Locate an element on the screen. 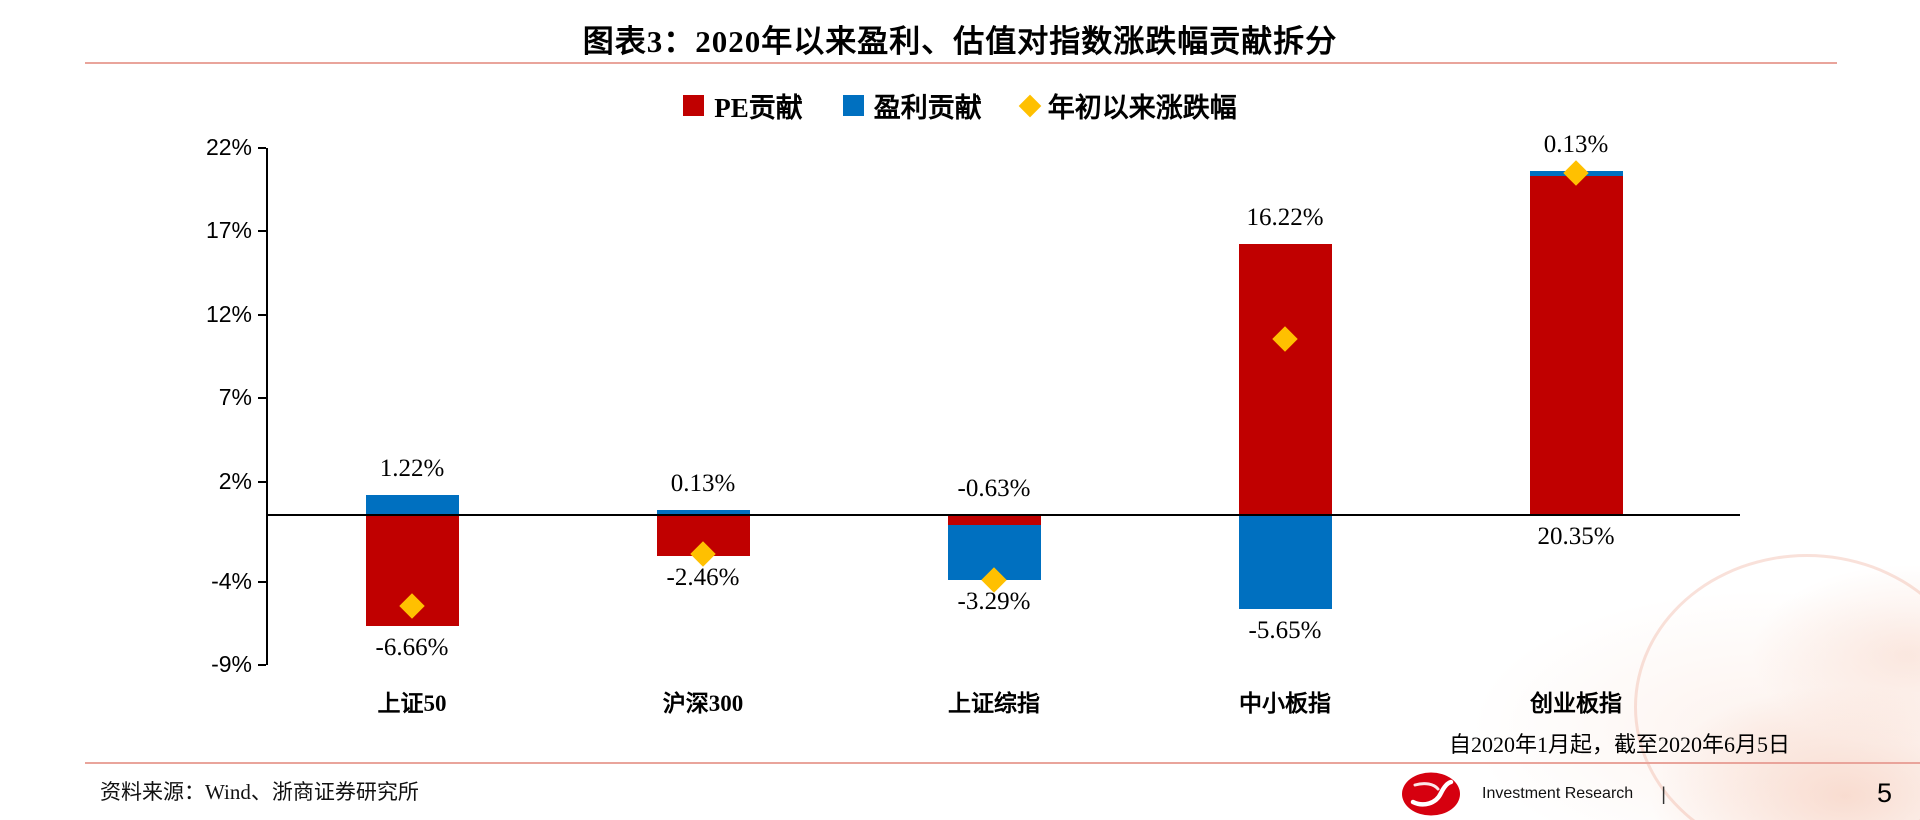  y-axis-tick-label: -9% is located at coordinates (231, 664).